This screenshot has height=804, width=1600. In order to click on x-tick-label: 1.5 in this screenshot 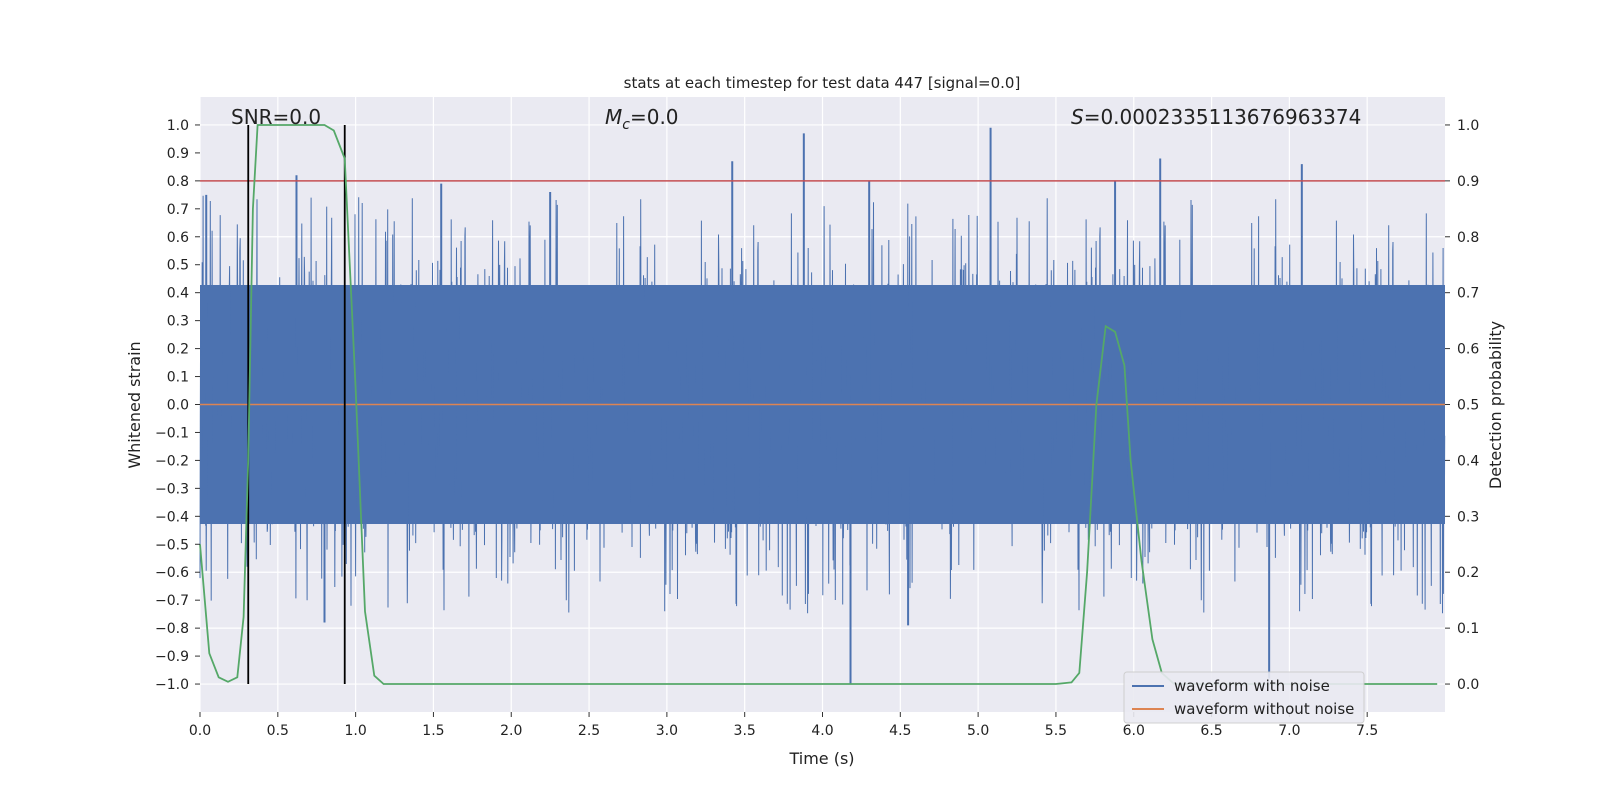, I will do `click(433, 731)`.